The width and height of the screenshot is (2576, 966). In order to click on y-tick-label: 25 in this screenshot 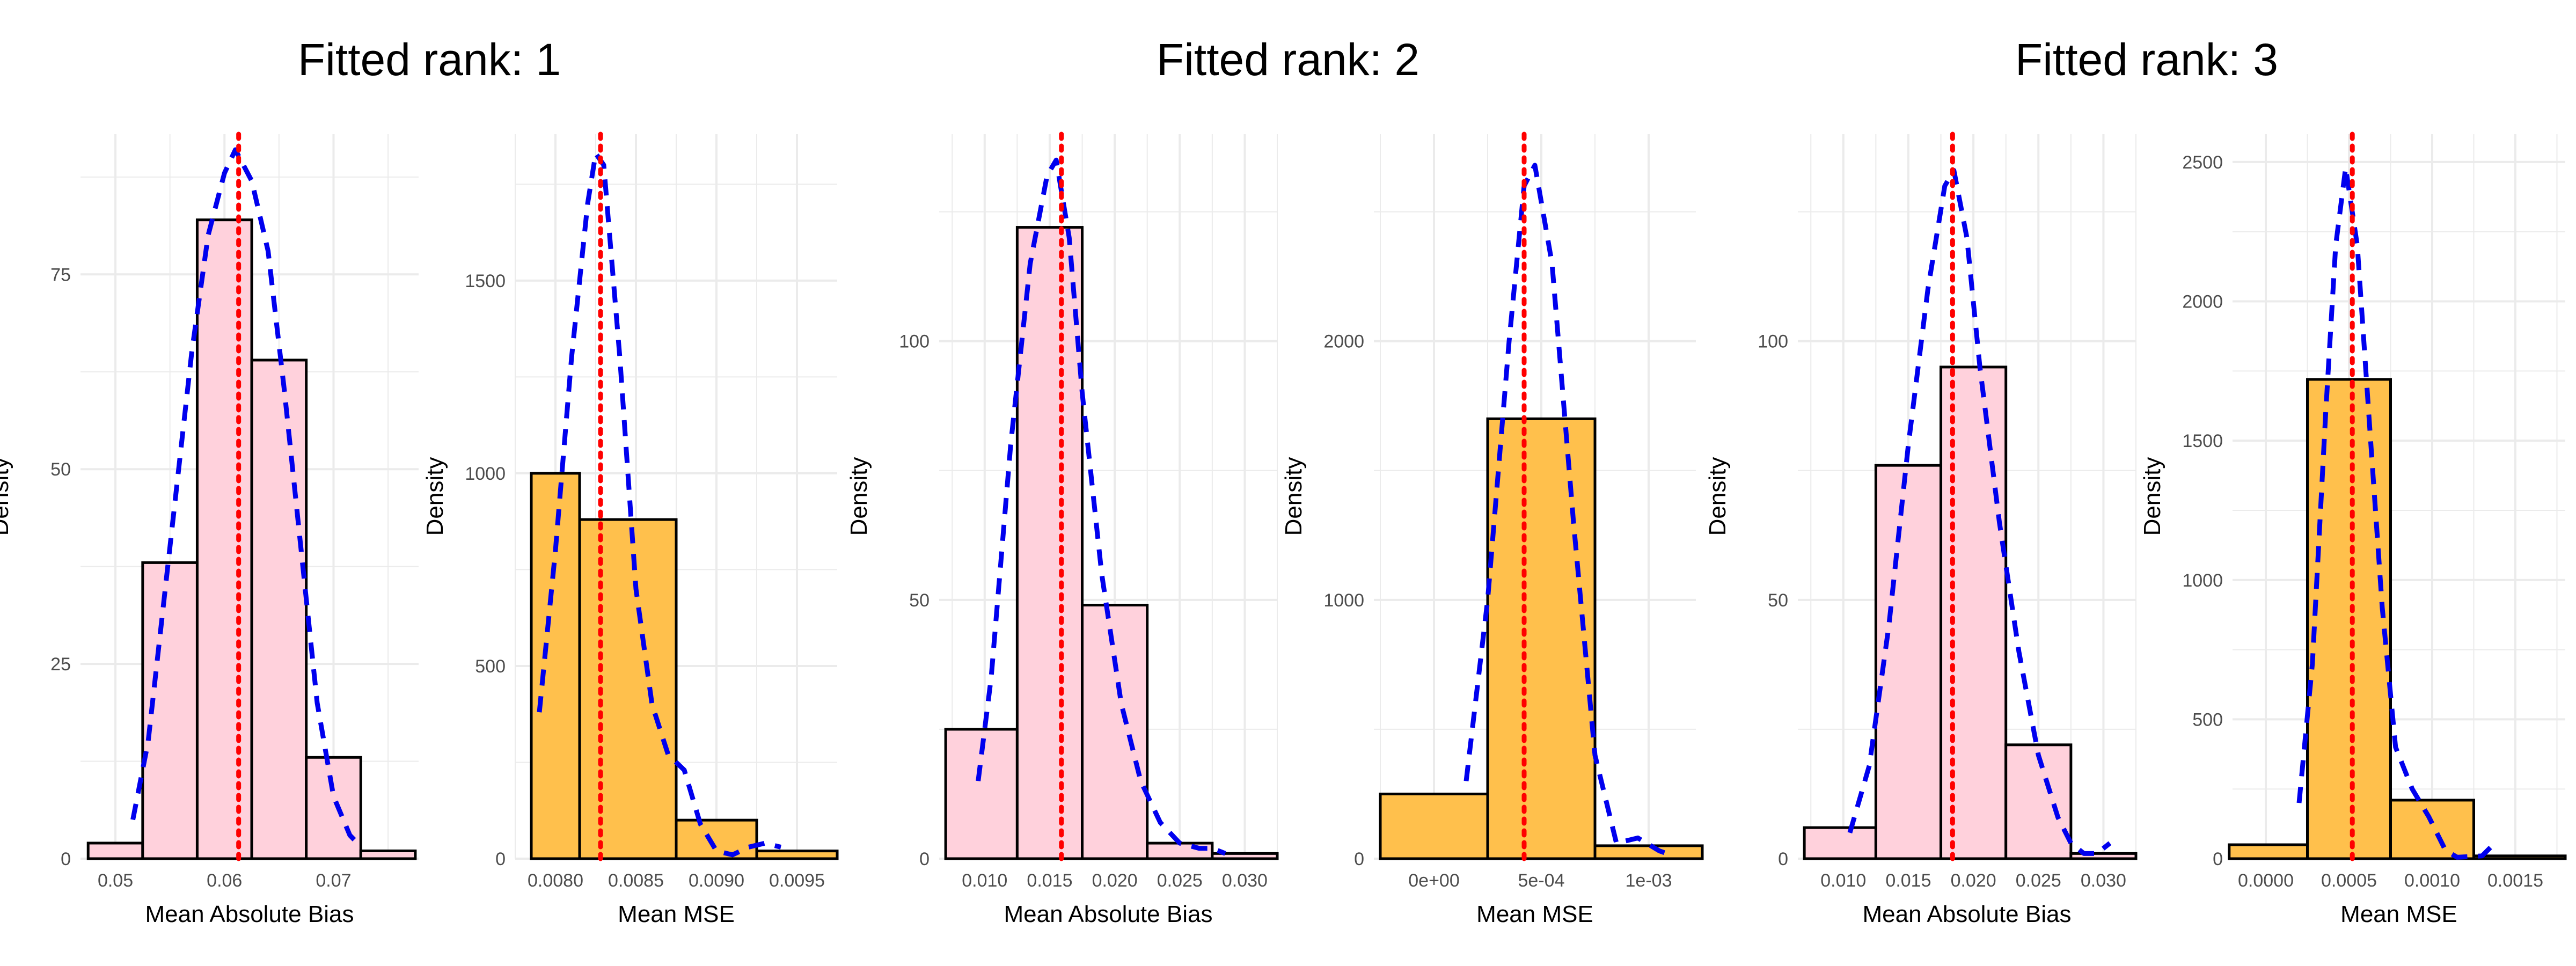, I will do `click(60, 664)`.